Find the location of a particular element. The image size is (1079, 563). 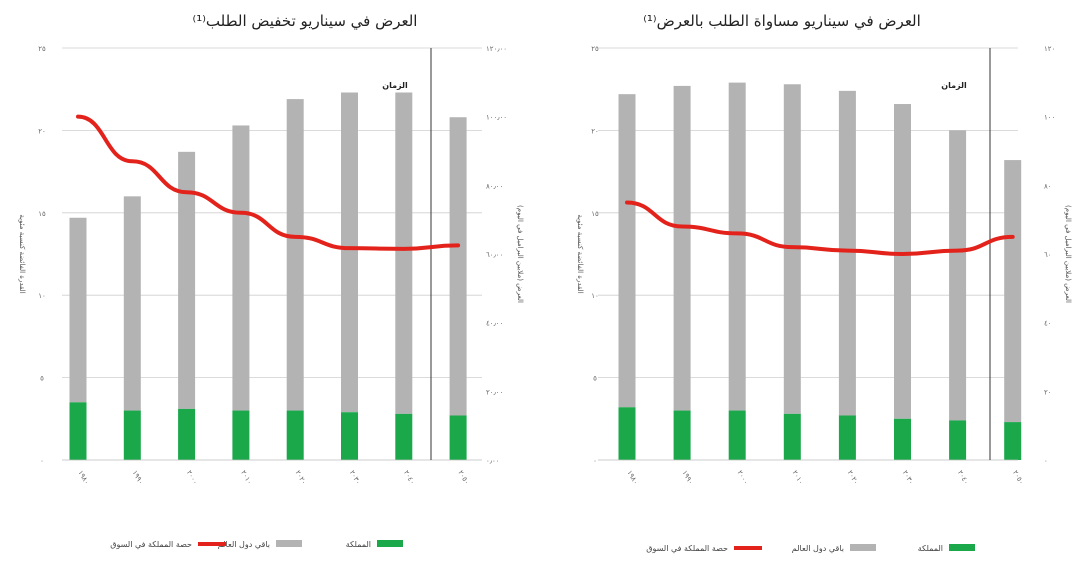

chart1-marker-label: الزمان is located at coordinates (395, 85).